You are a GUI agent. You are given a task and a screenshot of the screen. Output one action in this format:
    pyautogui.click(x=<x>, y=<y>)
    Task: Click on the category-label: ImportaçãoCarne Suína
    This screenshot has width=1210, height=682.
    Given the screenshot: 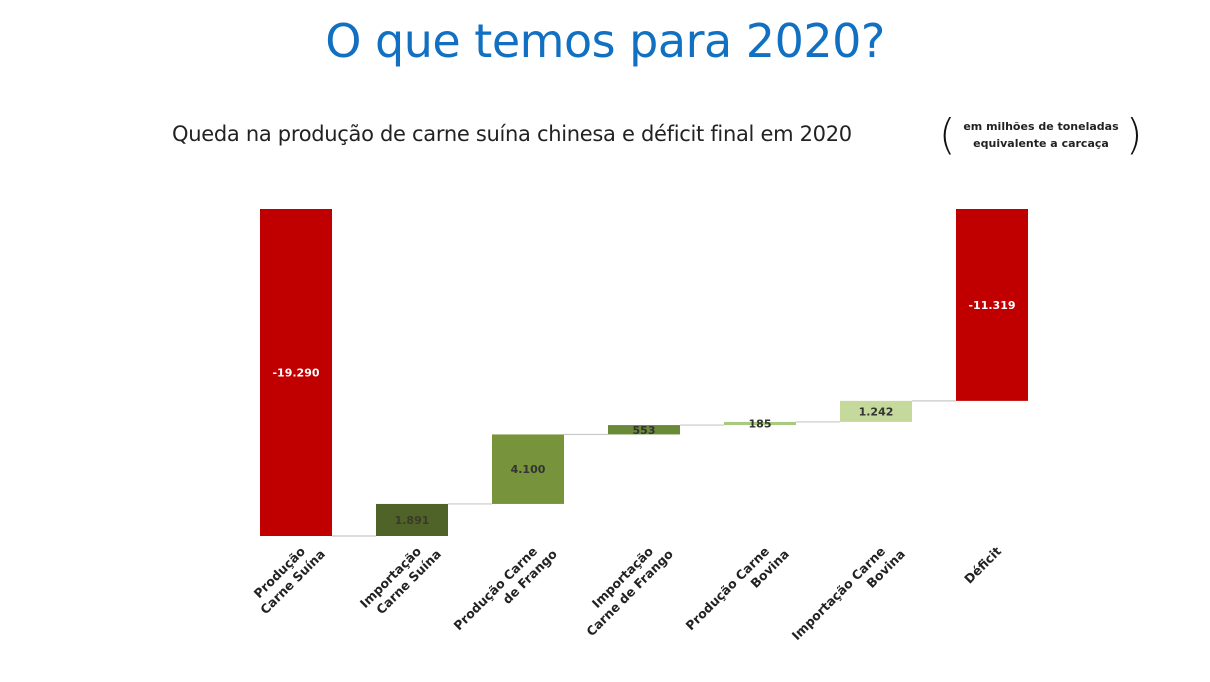 What is the action you would take?
    pyautogui.click(x=400, y=578)
    